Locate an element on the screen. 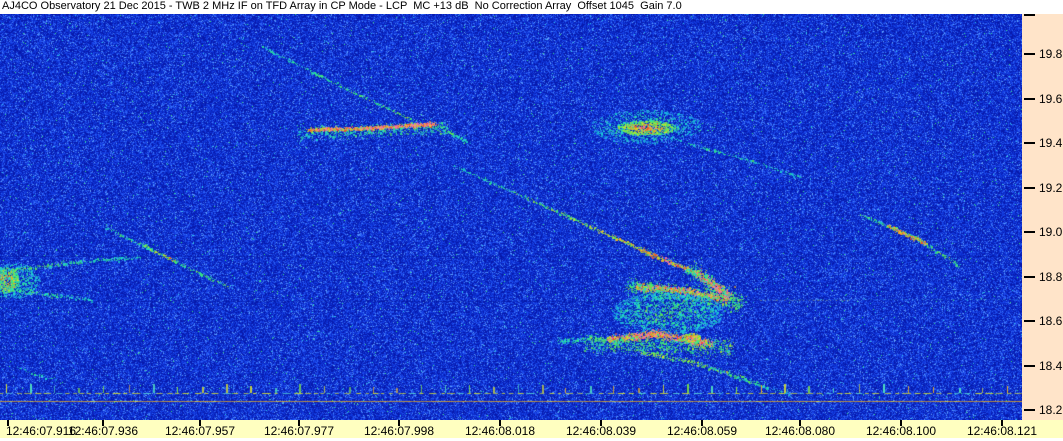 This screenshot has width=1063, height=441. frequency-tick-label: 19.2 is located at coordinates (1051, 188).